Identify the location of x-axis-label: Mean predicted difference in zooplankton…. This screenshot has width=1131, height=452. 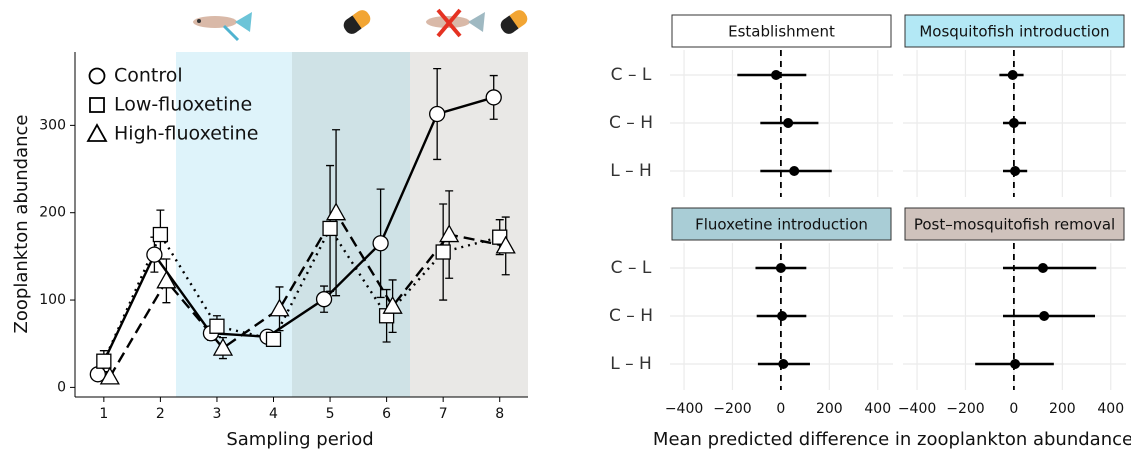
(892, 439).